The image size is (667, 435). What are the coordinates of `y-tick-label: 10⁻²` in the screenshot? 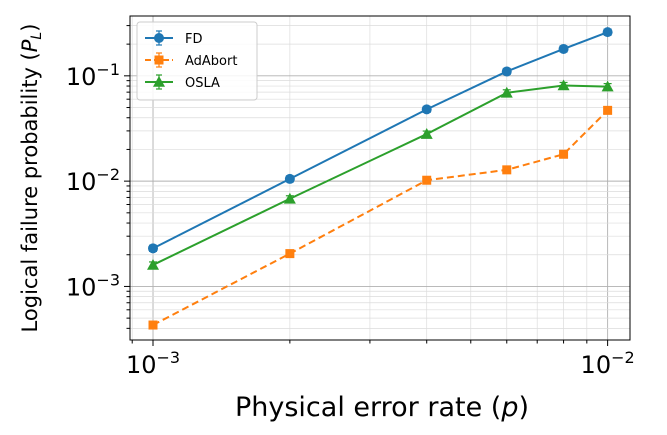 It's located at (93, 180).